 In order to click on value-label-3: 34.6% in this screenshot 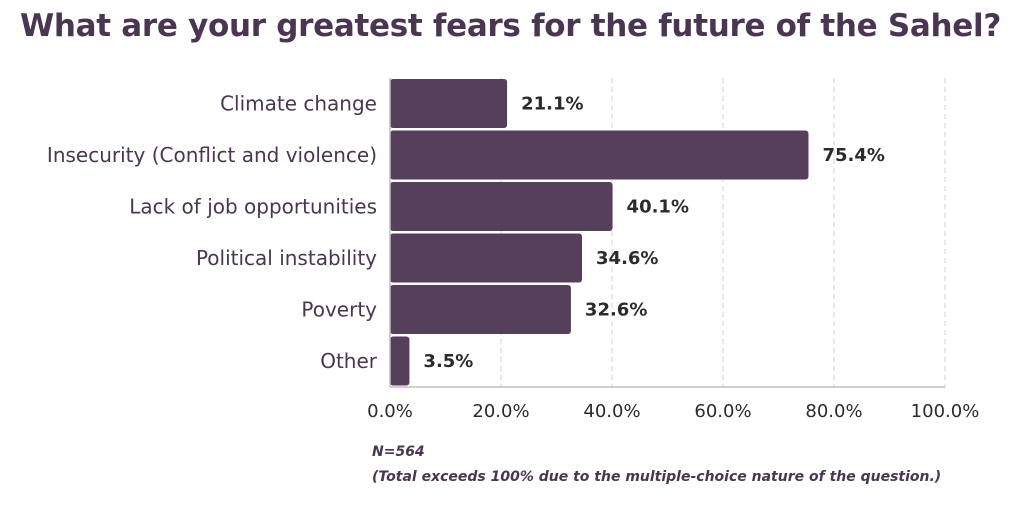, I will do `click(627, 258)`.